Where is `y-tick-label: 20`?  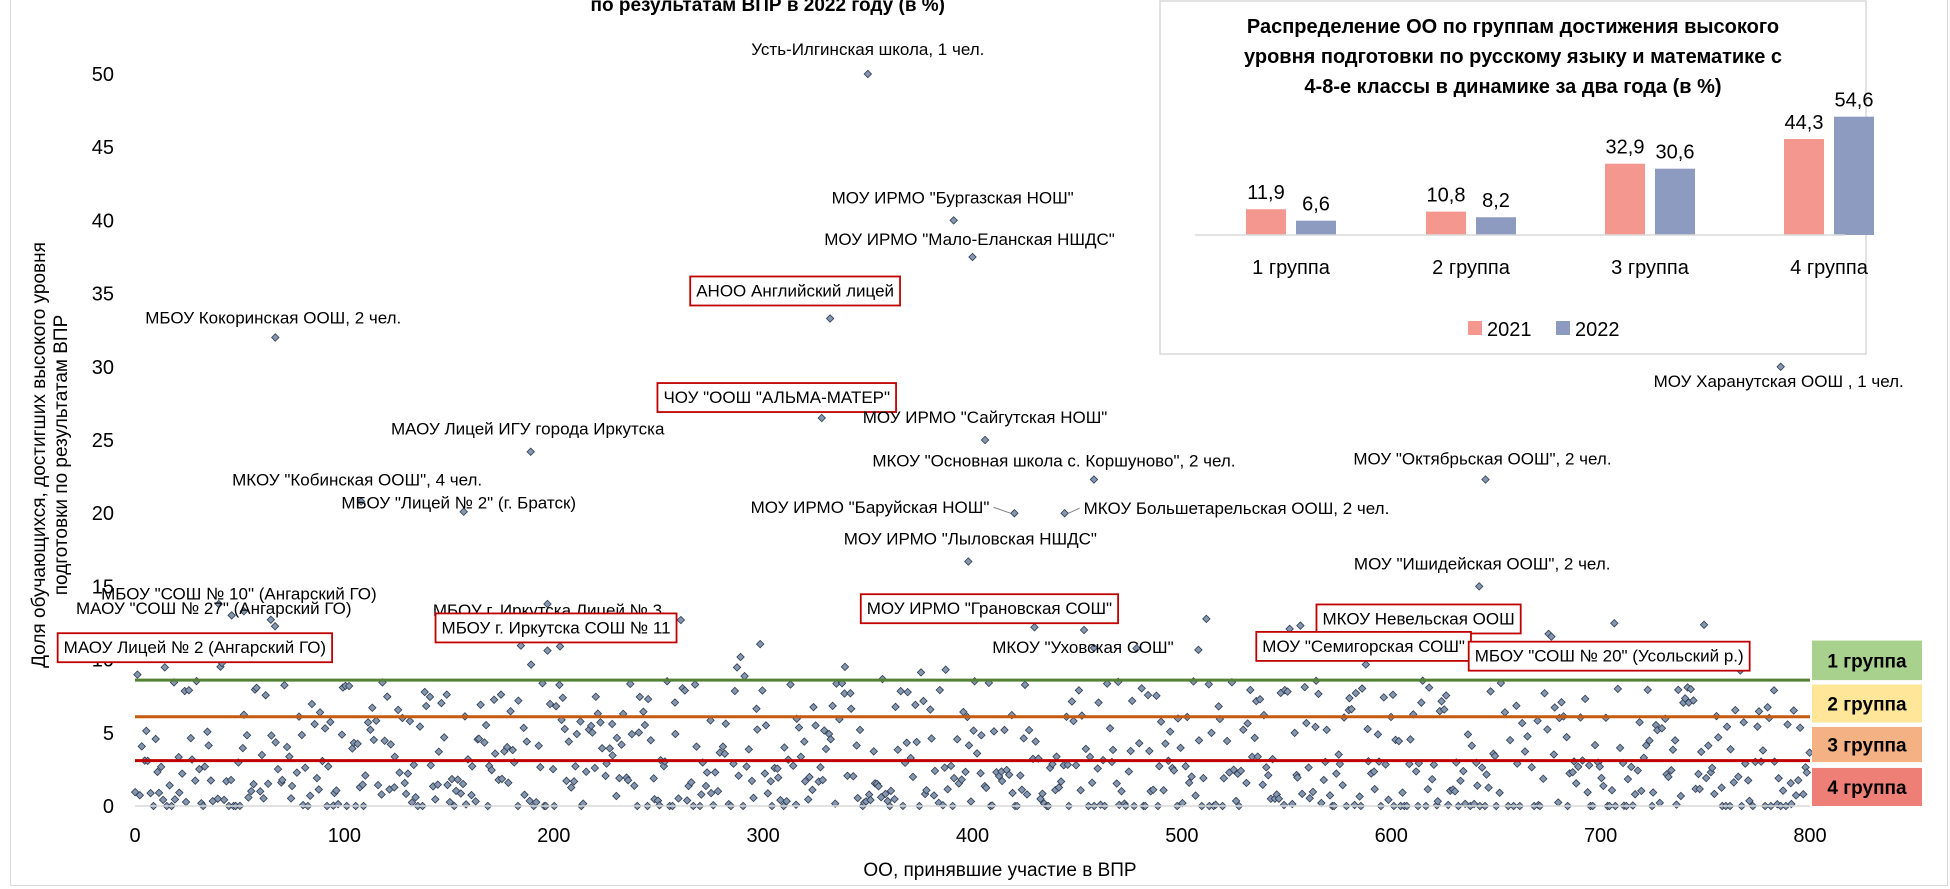 y-tick-label: 20 is located at coordinates (103, 514).